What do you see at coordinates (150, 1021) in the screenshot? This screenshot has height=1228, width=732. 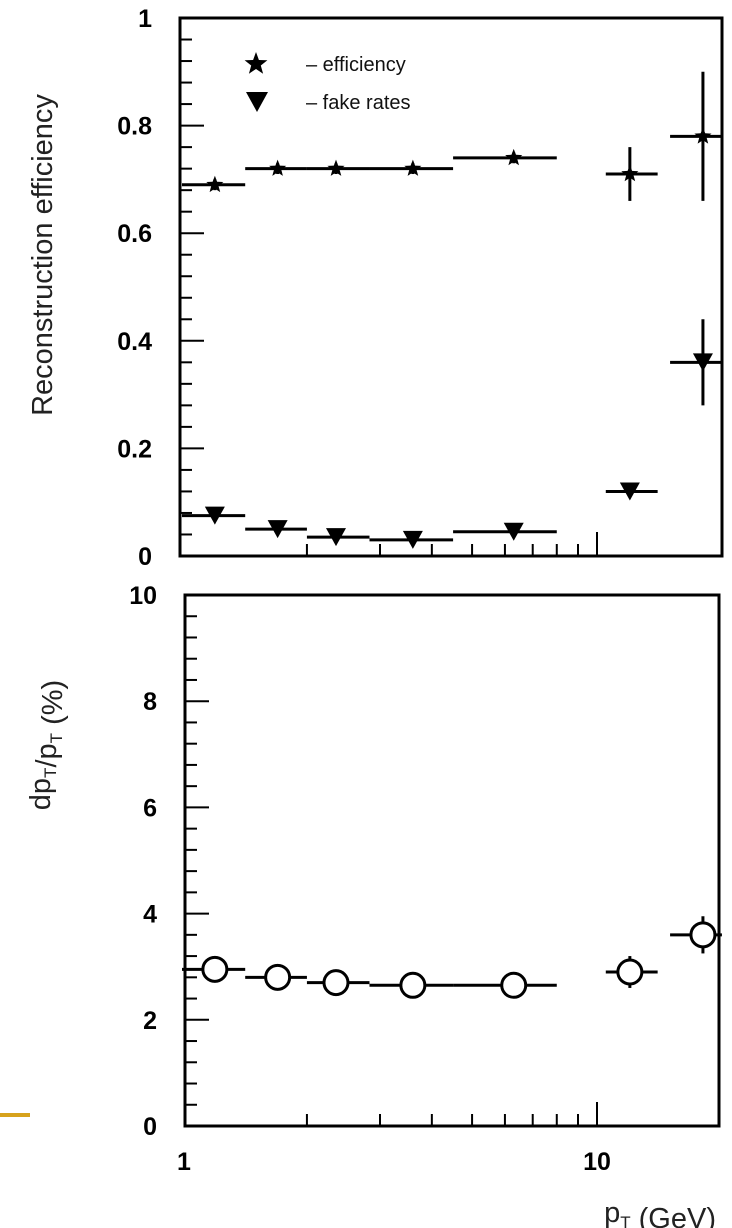 I see `y-tick-label: 2` at bounding box center [150, 1021].